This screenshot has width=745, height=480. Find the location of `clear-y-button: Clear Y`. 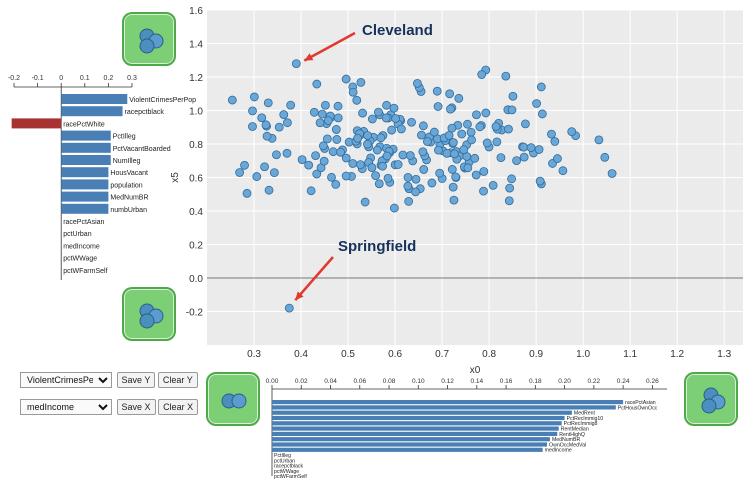

clear-y-button: Clear Y is located at coordinates (178, 380).